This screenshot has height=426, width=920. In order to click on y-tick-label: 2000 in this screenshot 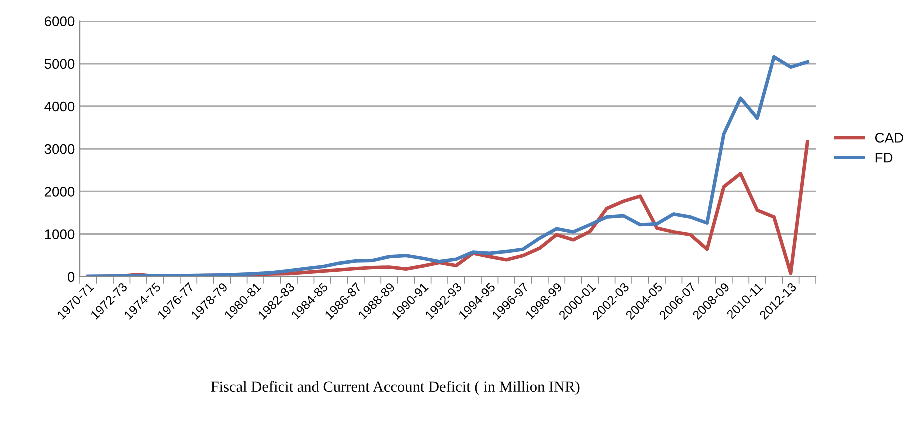, I will do `click(59, 192)`.